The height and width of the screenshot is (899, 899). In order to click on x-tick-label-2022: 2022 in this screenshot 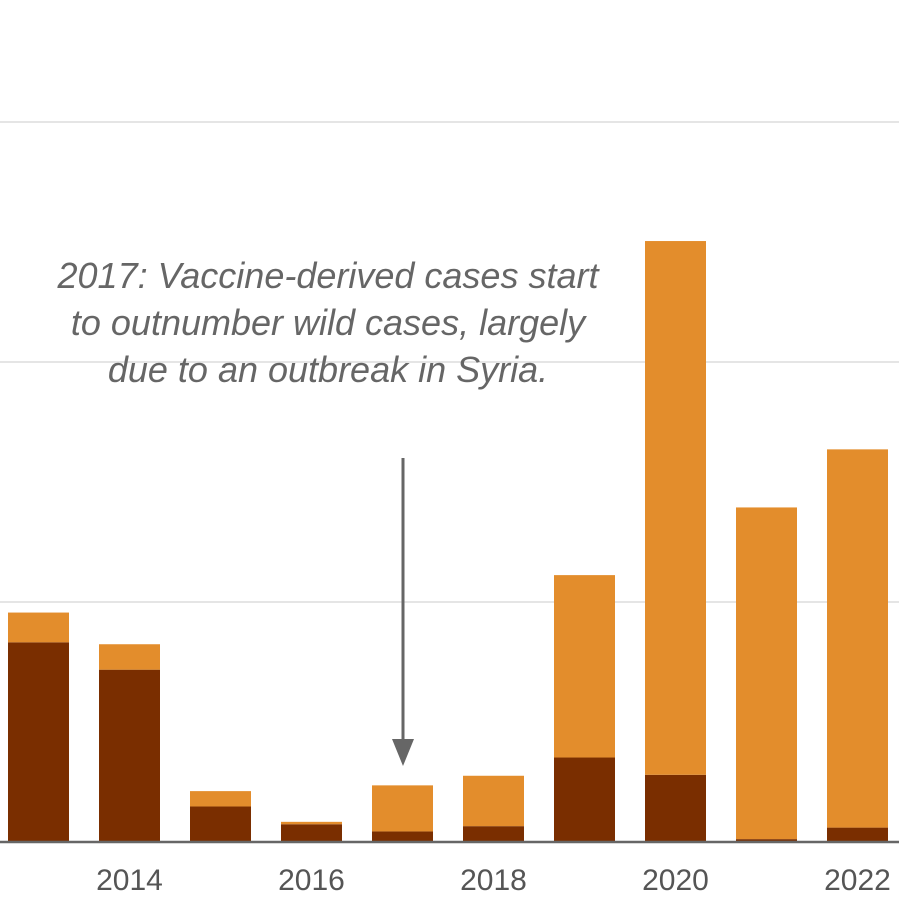, I will do `click(857, 880)`.